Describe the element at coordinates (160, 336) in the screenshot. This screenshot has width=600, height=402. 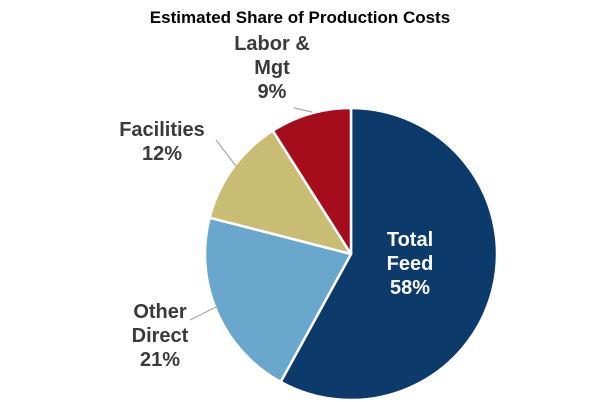
I see `slice-label-other-2: Direct` at that location.